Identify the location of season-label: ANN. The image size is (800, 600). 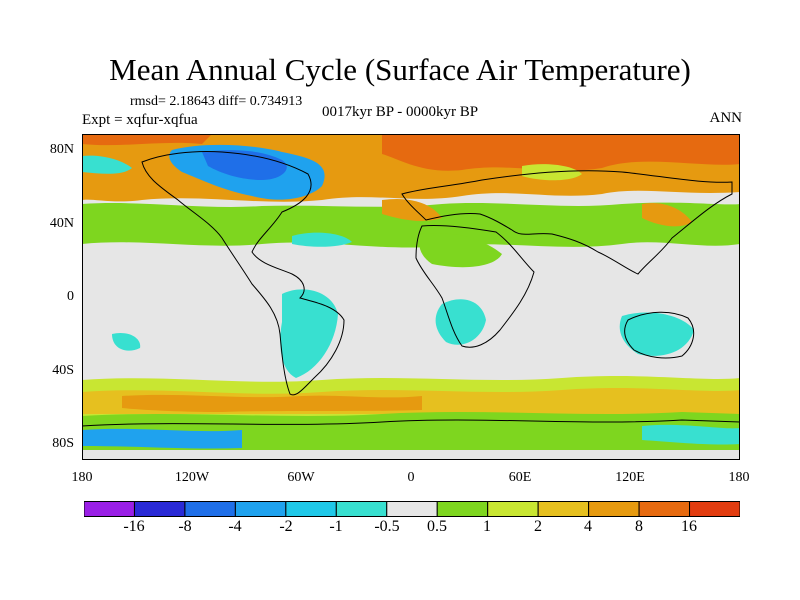
(726, 118).